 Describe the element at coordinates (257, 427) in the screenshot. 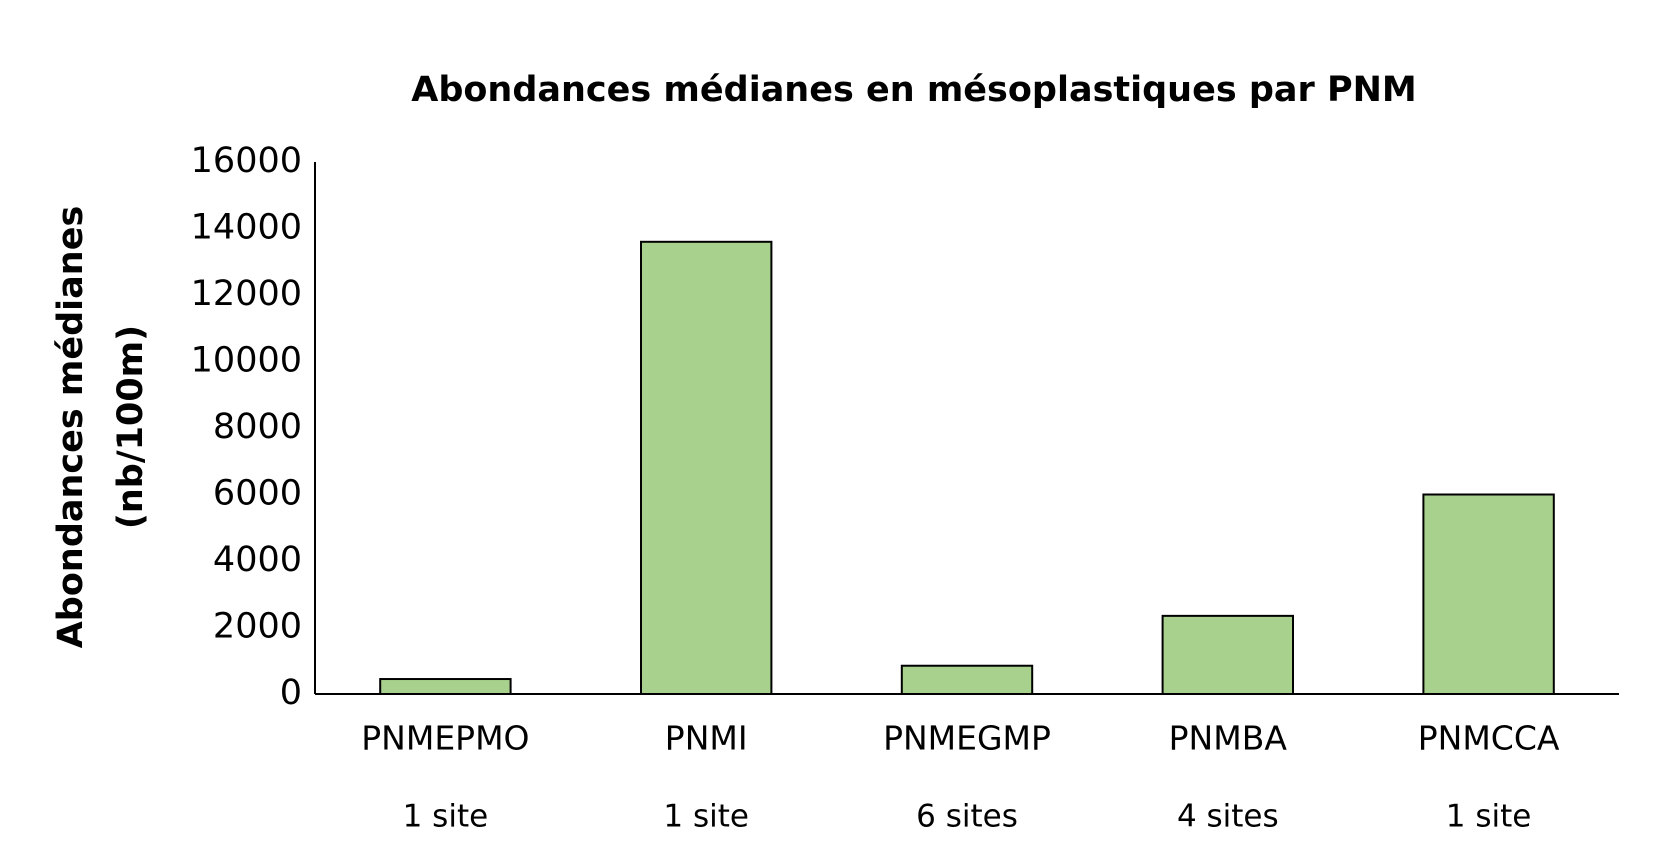

I see `y-tick-label: 8000` at that location.